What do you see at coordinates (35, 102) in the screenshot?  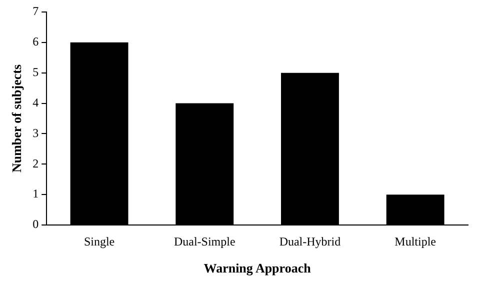 I see `y-tick-label: 4` at bounding box center [35, 102].